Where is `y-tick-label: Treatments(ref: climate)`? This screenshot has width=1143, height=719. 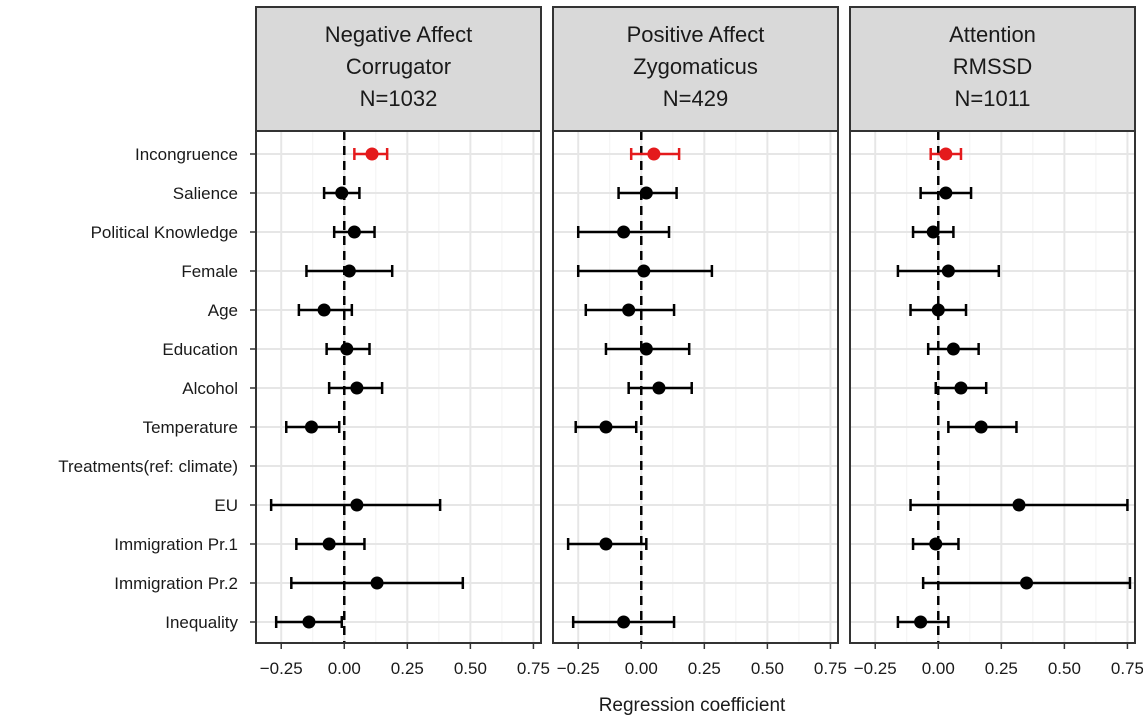
y-tick-label: Treatments(ref: climate) is located at coordinates (148, 466).